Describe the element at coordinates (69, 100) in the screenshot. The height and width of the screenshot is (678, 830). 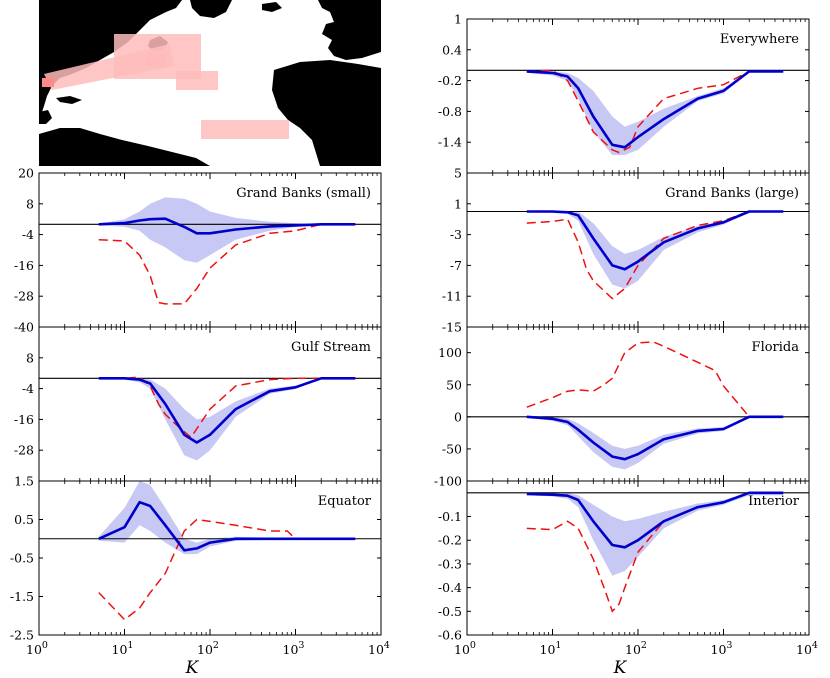
I see `map-land-cuba` at that location.